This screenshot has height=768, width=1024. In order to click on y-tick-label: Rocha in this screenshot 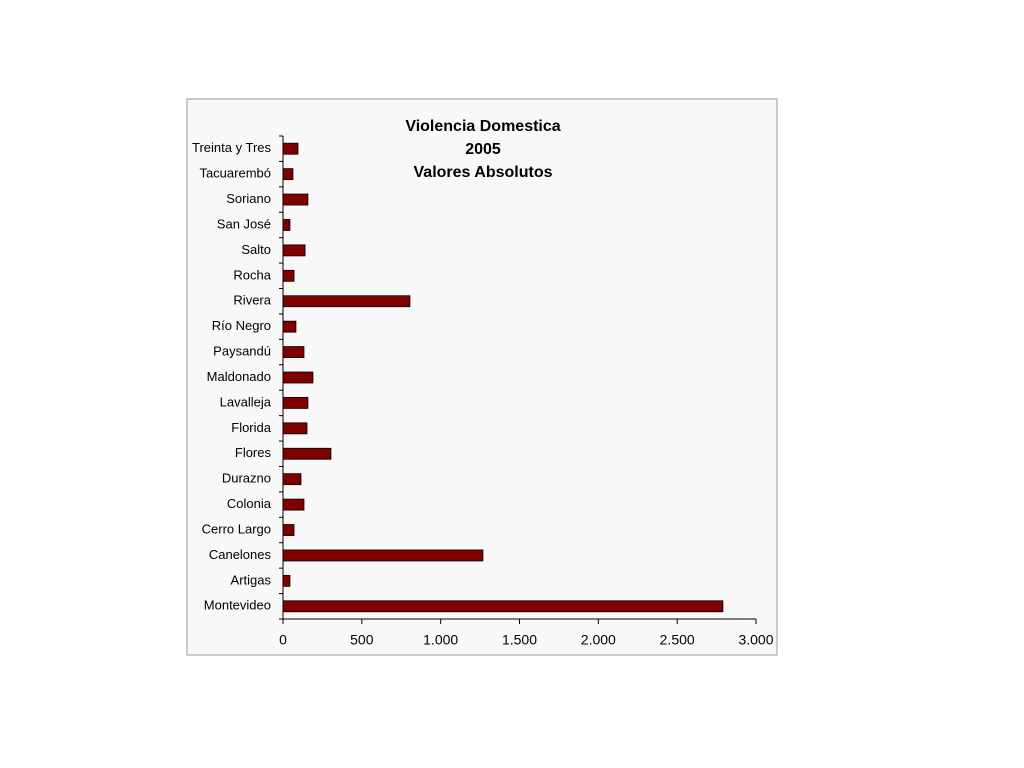, I will do `click(252, 274)`.